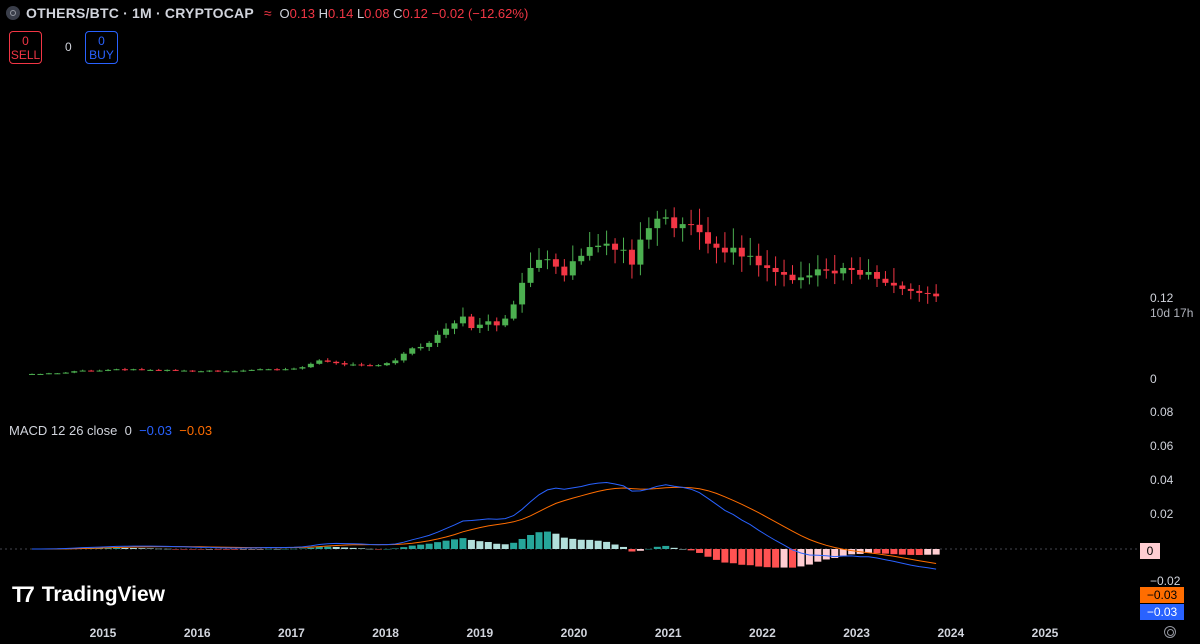 This screenshot has width=1200, height=644. I want to click on ohlc-values: O0.13 H0.14 L0.08 C0.12 −0.02 (−12.62%), so click(404, 13).